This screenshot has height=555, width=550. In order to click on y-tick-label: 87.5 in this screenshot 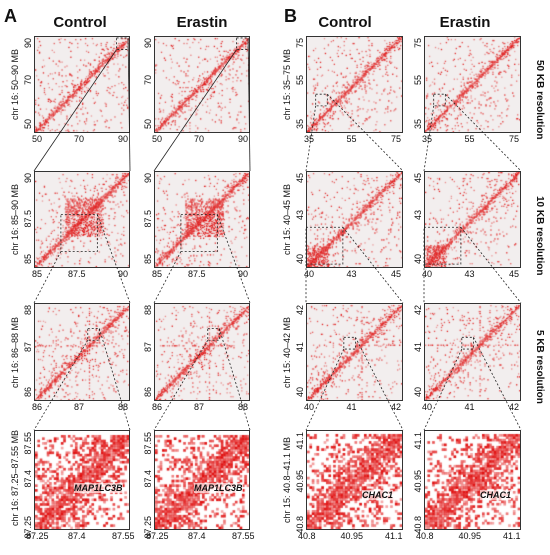, I will do `click(148, 218)`.